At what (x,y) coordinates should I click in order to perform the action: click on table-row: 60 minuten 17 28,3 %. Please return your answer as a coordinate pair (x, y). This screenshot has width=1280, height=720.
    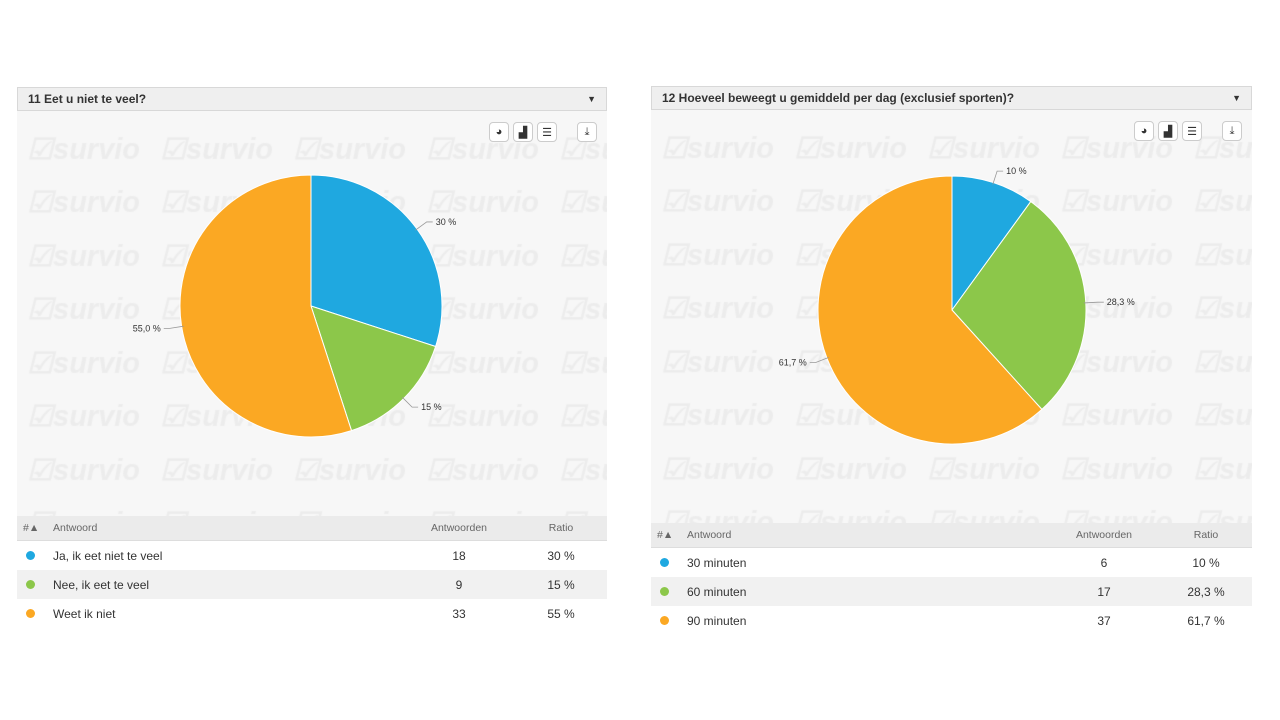
    Looking at the image, I should click on (951, 591).